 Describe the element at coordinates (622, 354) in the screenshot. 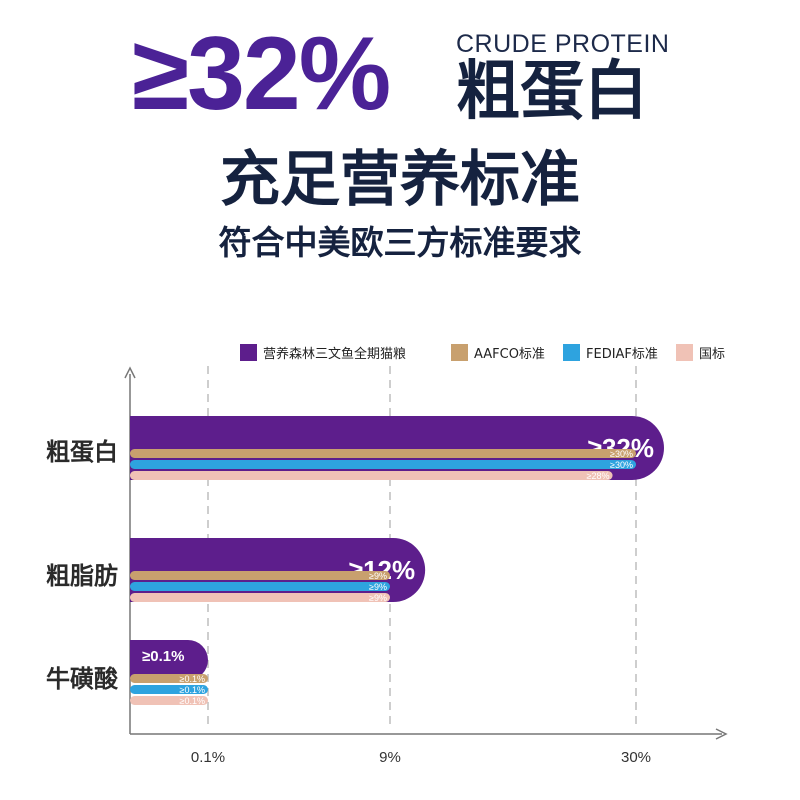

I see `legend-label: FEDIAF标准` at that location.